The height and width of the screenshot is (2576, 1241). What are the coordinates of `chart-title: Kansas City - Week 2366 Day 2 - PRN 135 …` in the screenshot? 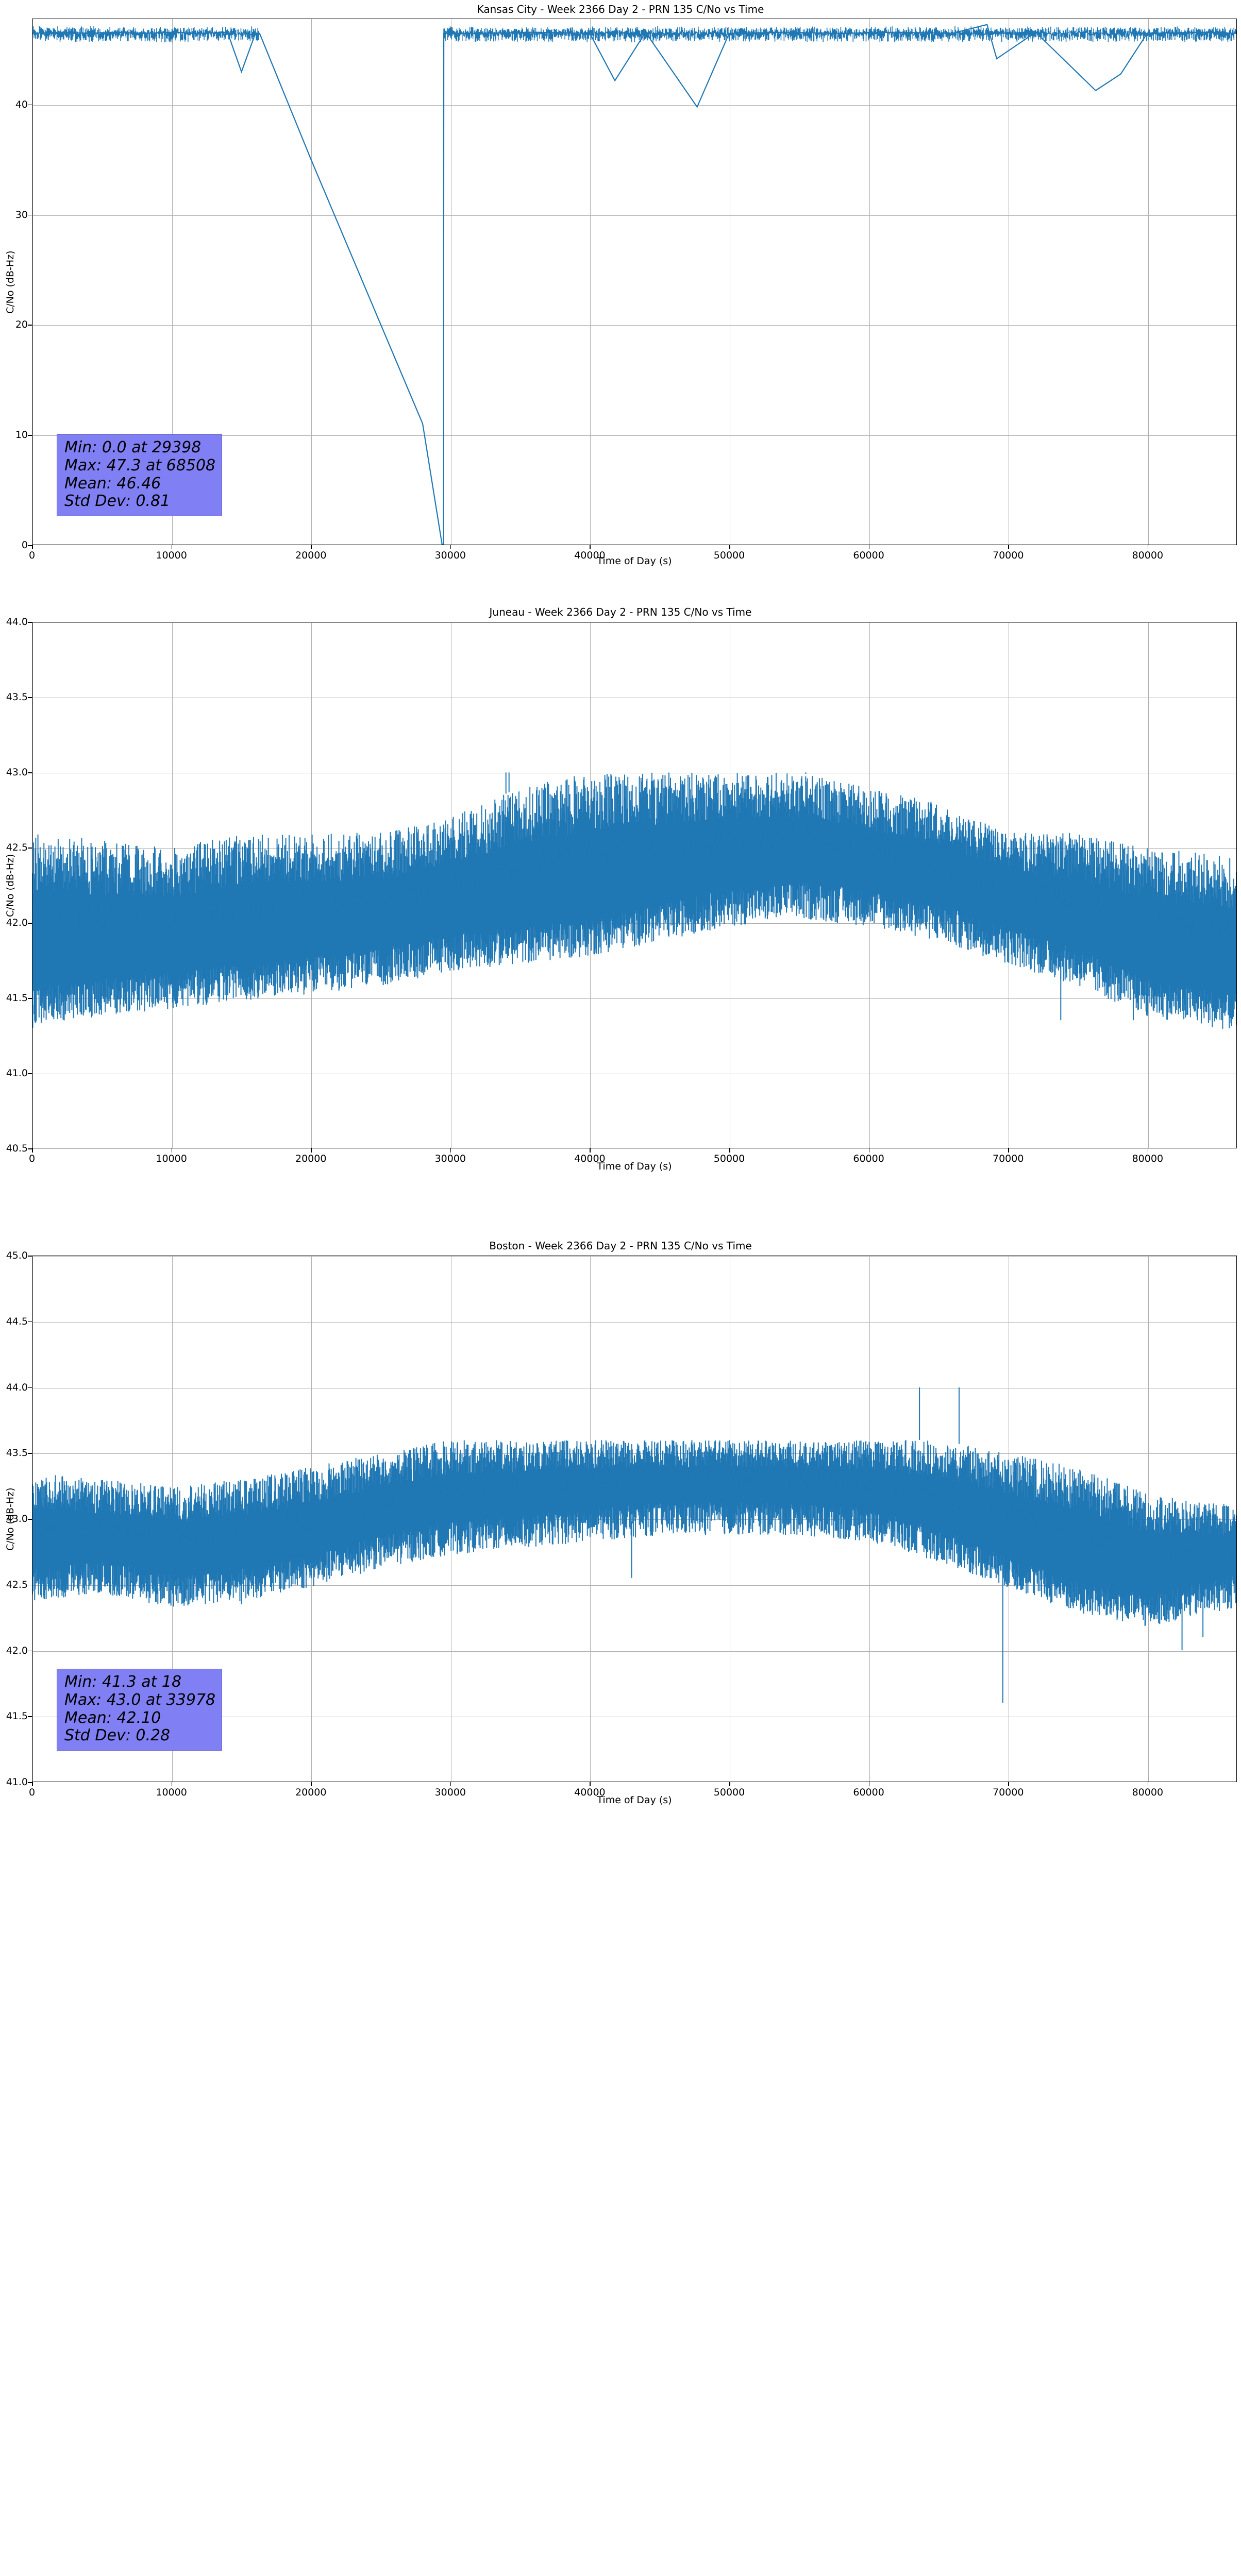 It's located at (620, 9).